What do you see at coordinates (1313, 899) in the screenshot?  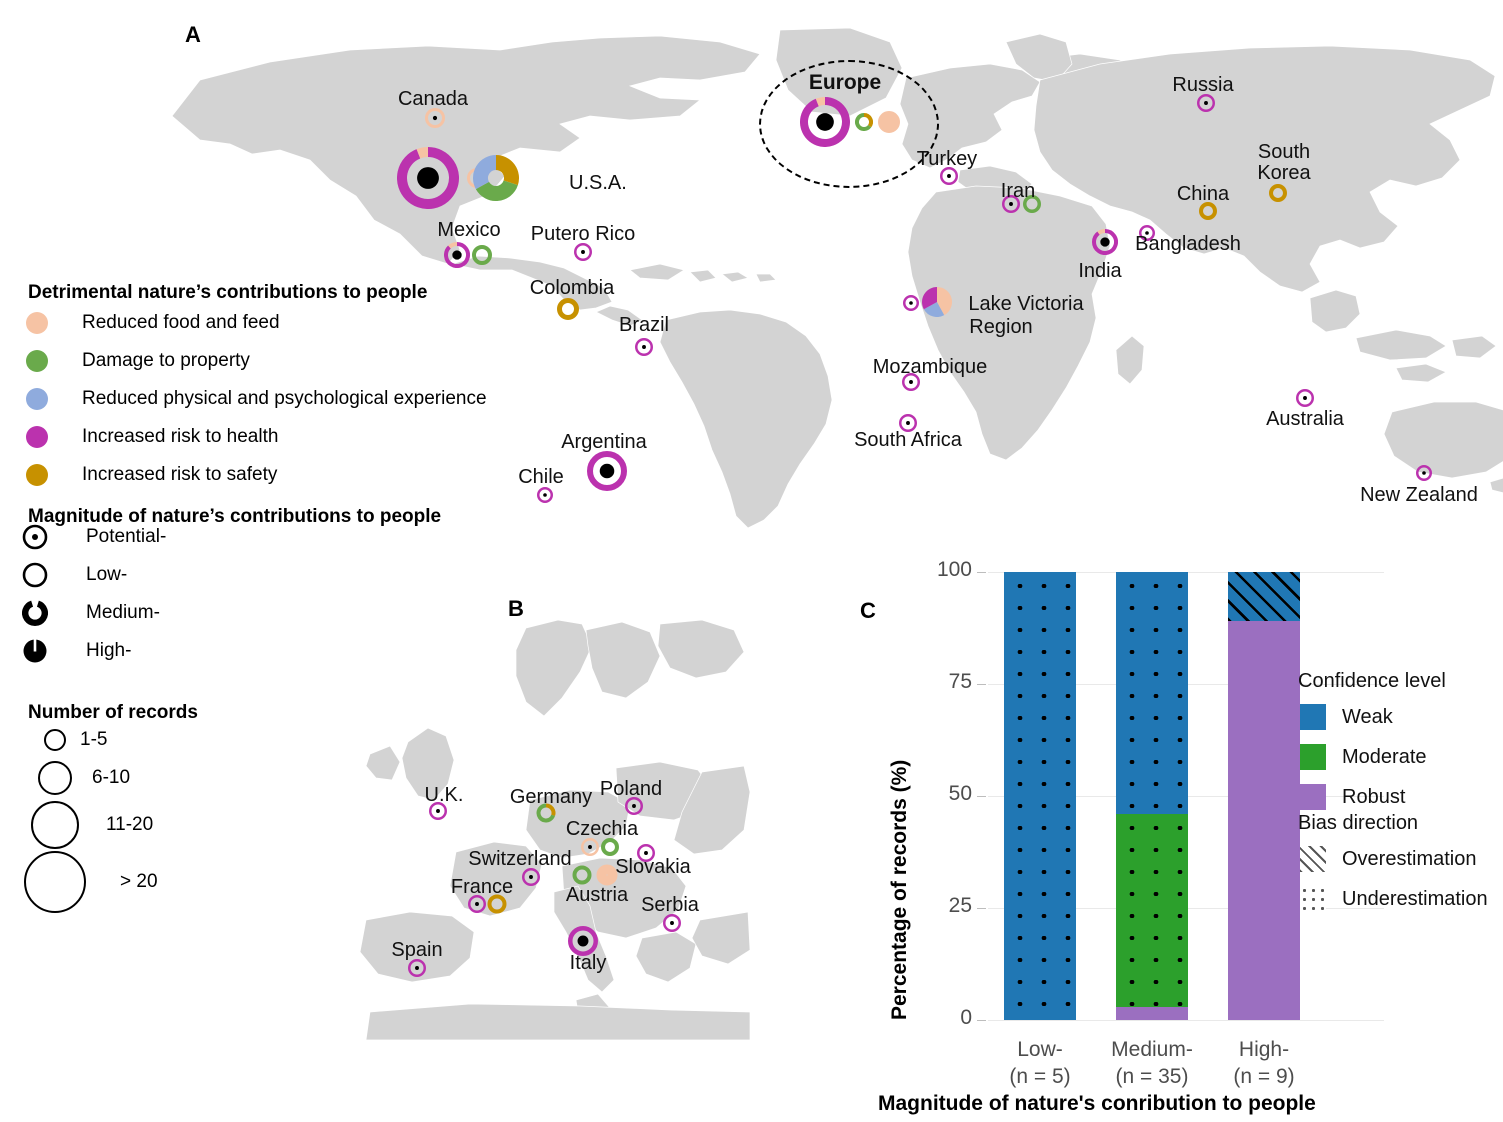 I see `legend-pattern-dots` at bounding box center [1313, 899].